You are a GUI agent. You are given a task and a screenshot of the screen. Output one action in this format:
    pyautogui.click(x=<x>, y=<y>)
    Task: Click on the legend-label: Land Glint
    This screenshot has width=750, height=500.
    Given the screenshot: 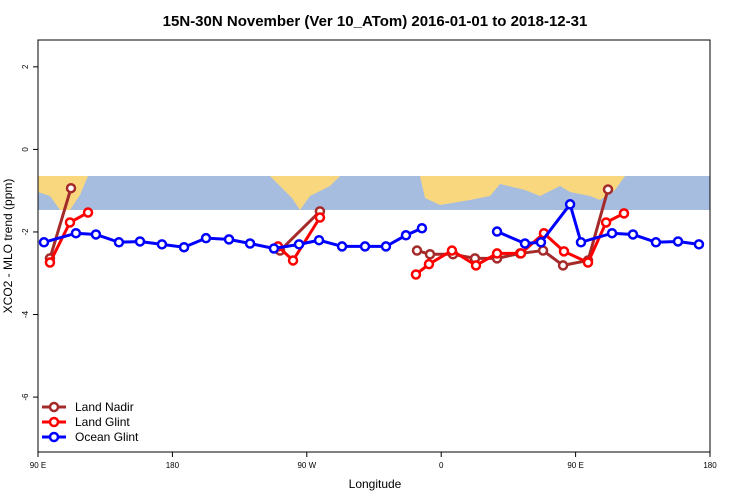 What is the action you would take?
    pyautogui.click(x=102, y=422)
    